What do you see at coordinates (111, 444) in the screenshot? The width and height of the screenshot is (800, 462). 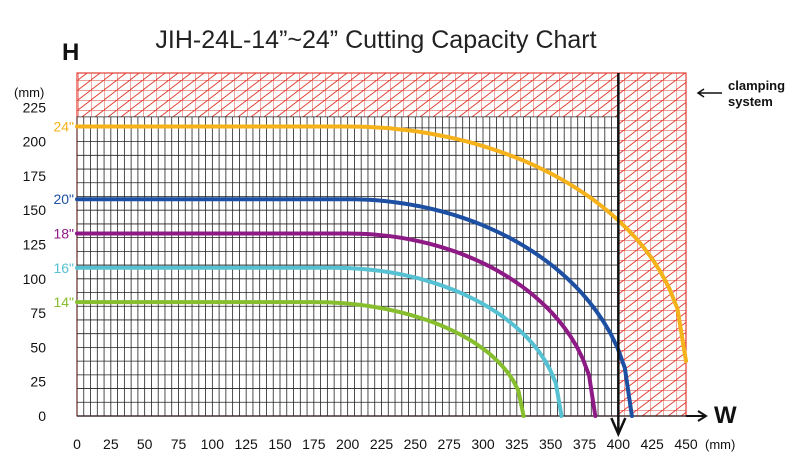 I see `x-tick-label: 25` at bounding box center [111, 444].